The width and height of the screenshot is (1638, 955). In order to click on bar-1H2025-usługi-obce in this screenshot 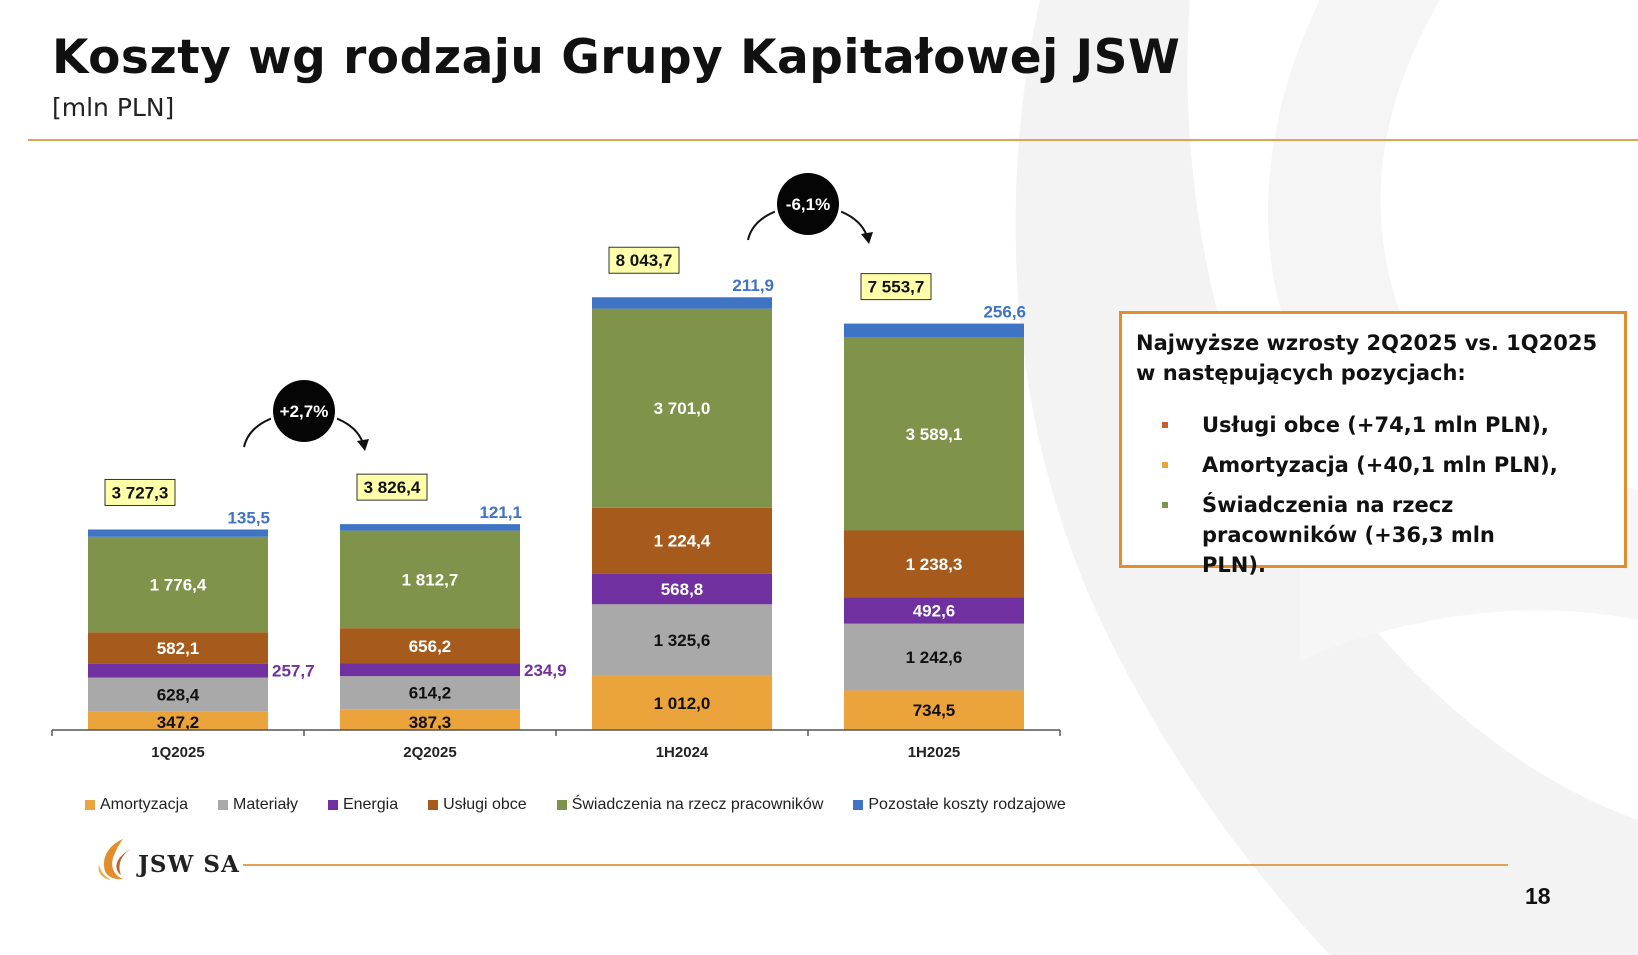, I will do `click(934, 564)`.